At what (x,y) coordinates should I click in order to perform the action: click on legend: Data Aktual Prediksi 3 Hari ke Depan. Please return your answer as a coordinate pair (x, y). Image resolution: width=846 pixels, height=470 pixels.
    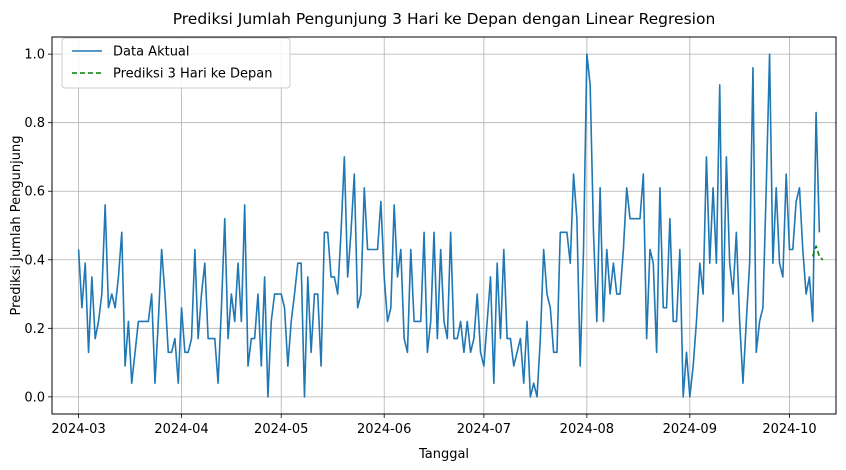
    Looking at the image, I should click on (176, 63).